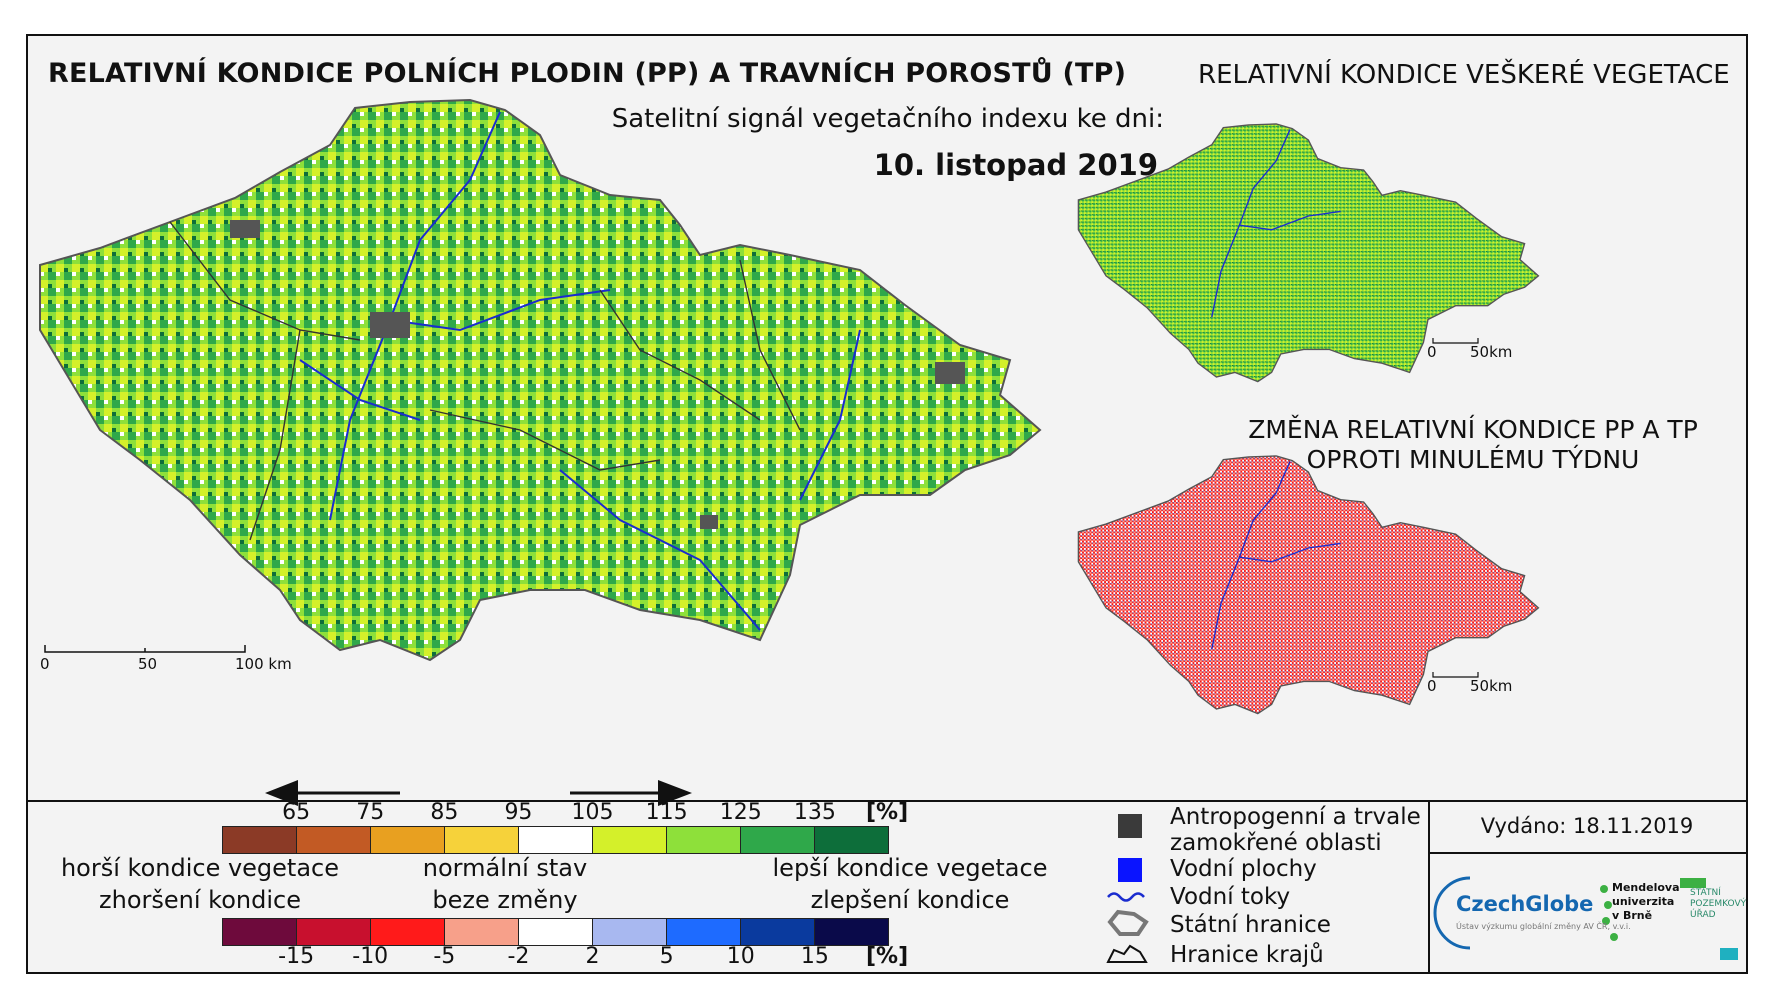  I want to click on spu-logo, so click(1709, 919).